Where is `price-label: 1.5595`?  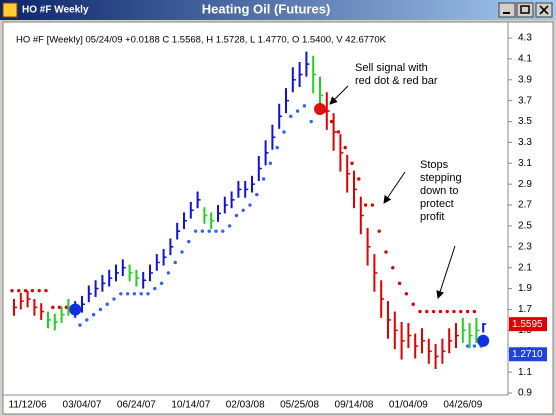
price-label: 1.5595 is located at coordinates (527, 324).